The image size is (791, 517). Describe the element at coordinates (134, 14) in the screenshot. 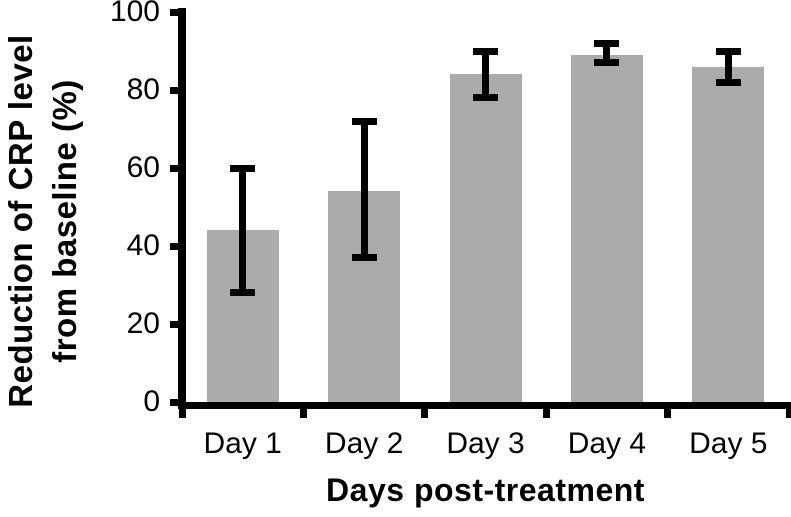

I see `y-axis-tick-label: 100` at that location.